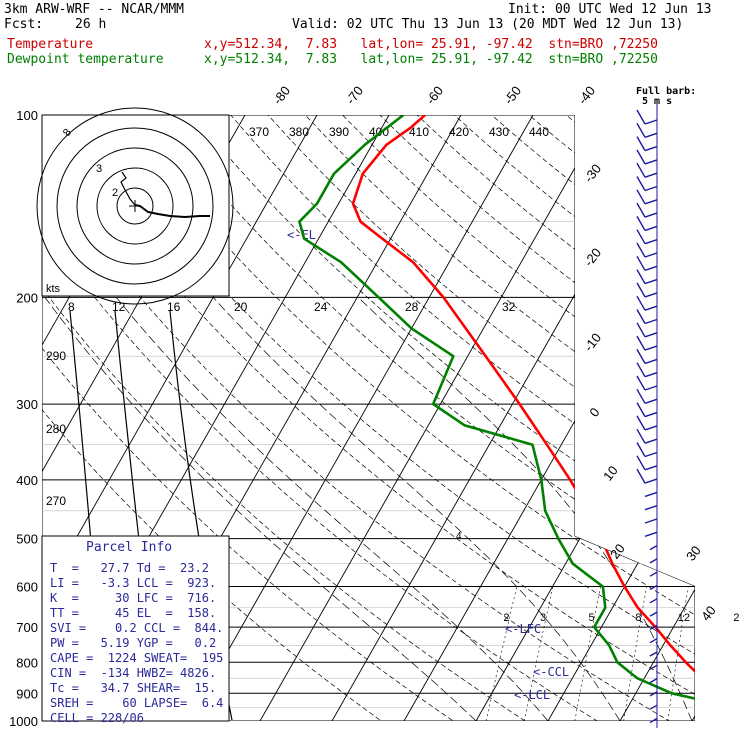  What do you see at coordinates (419, 132) in the screenshot?
I see `theta-e-label: 410` at bounding box center [419, 132].